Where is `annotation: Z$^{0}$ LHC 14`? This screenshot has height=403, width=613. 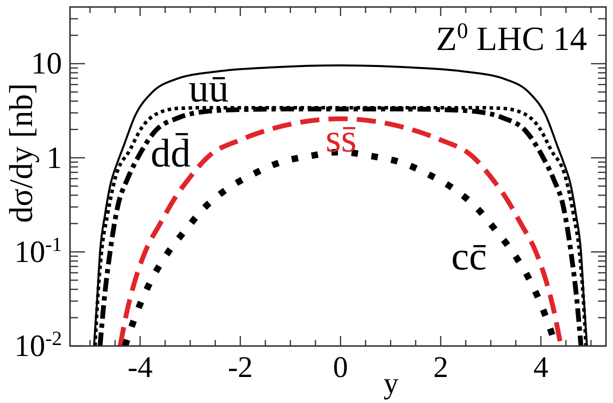
annotation: Z$^{0}$ LHC 14 is located at coordinates (511, 38).